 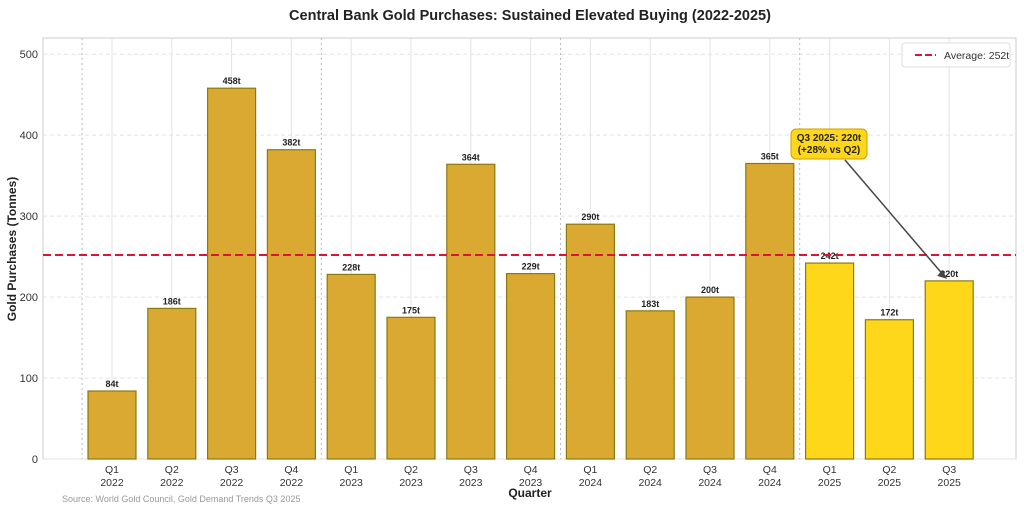 What do you see at coordinates (650, 304) in the screenshot?
I see `data-label: 183t` at bounding box center [650, 304].